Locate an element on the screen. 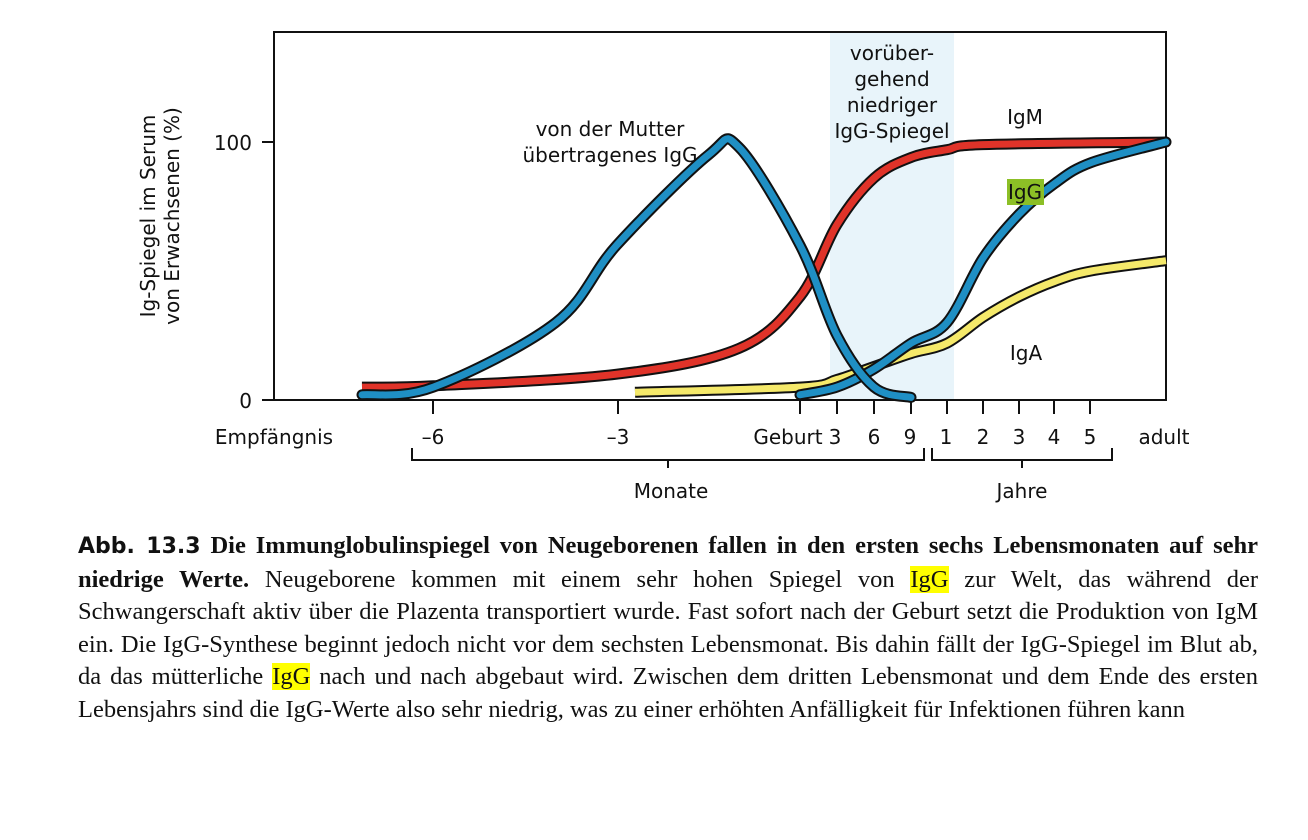 Image resolution: width=1308 pixels, height=840 pixels. series-label-igg-highlight is located at coordinates (1025, 192).